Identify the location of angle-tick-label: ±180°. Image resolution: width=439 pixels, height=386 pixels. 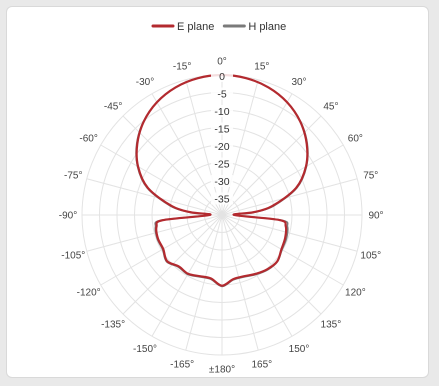
(222, 370).